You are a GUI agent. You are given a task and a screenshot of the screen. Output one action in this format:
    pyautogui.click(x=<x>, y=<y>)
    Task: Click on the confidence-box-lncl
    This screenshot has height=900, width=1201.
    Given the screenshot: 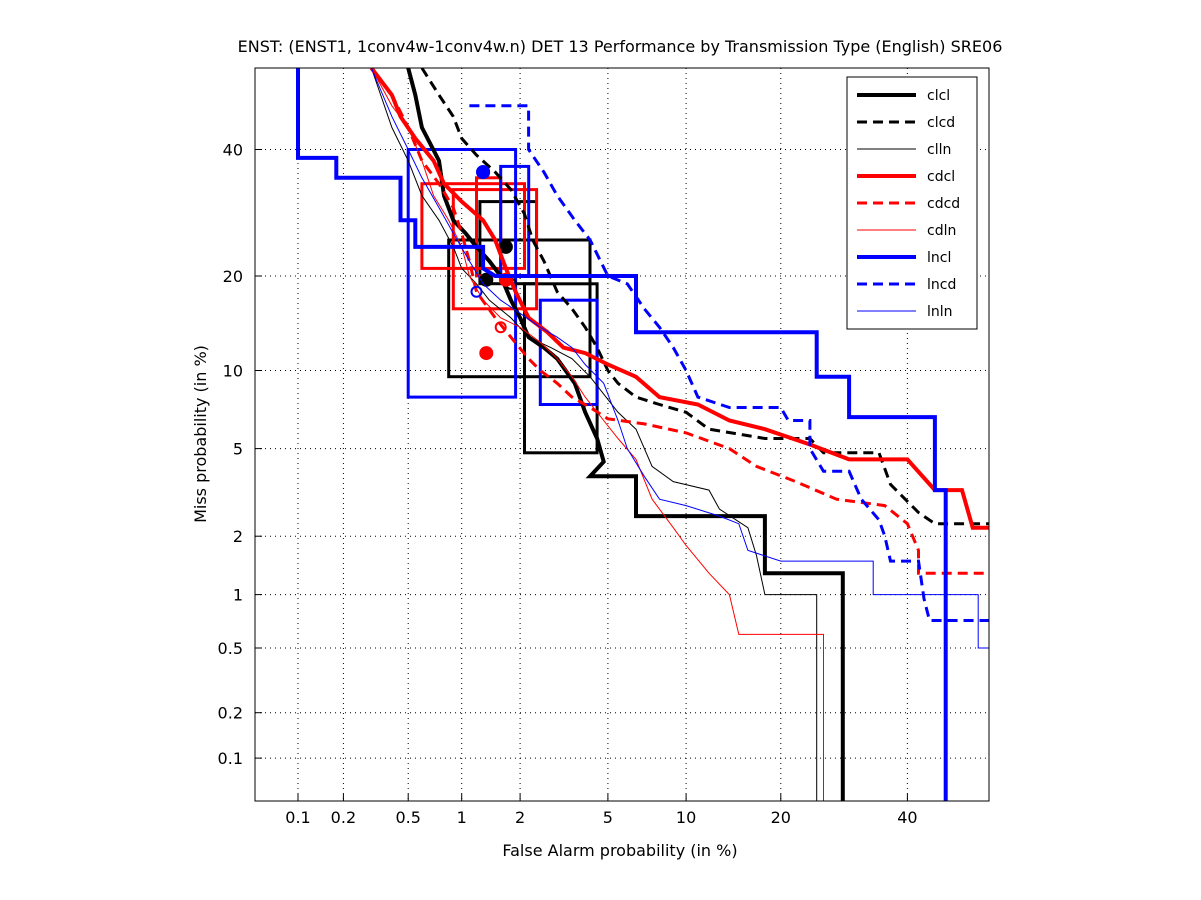 What is the action you would take?
    pyautogui.click(x=462, y=273)
    